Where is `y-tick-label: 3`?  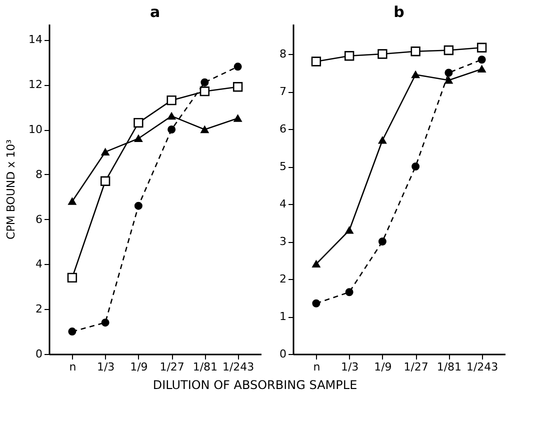 y-tick-label: 3 is located at coordinates (283, 241).